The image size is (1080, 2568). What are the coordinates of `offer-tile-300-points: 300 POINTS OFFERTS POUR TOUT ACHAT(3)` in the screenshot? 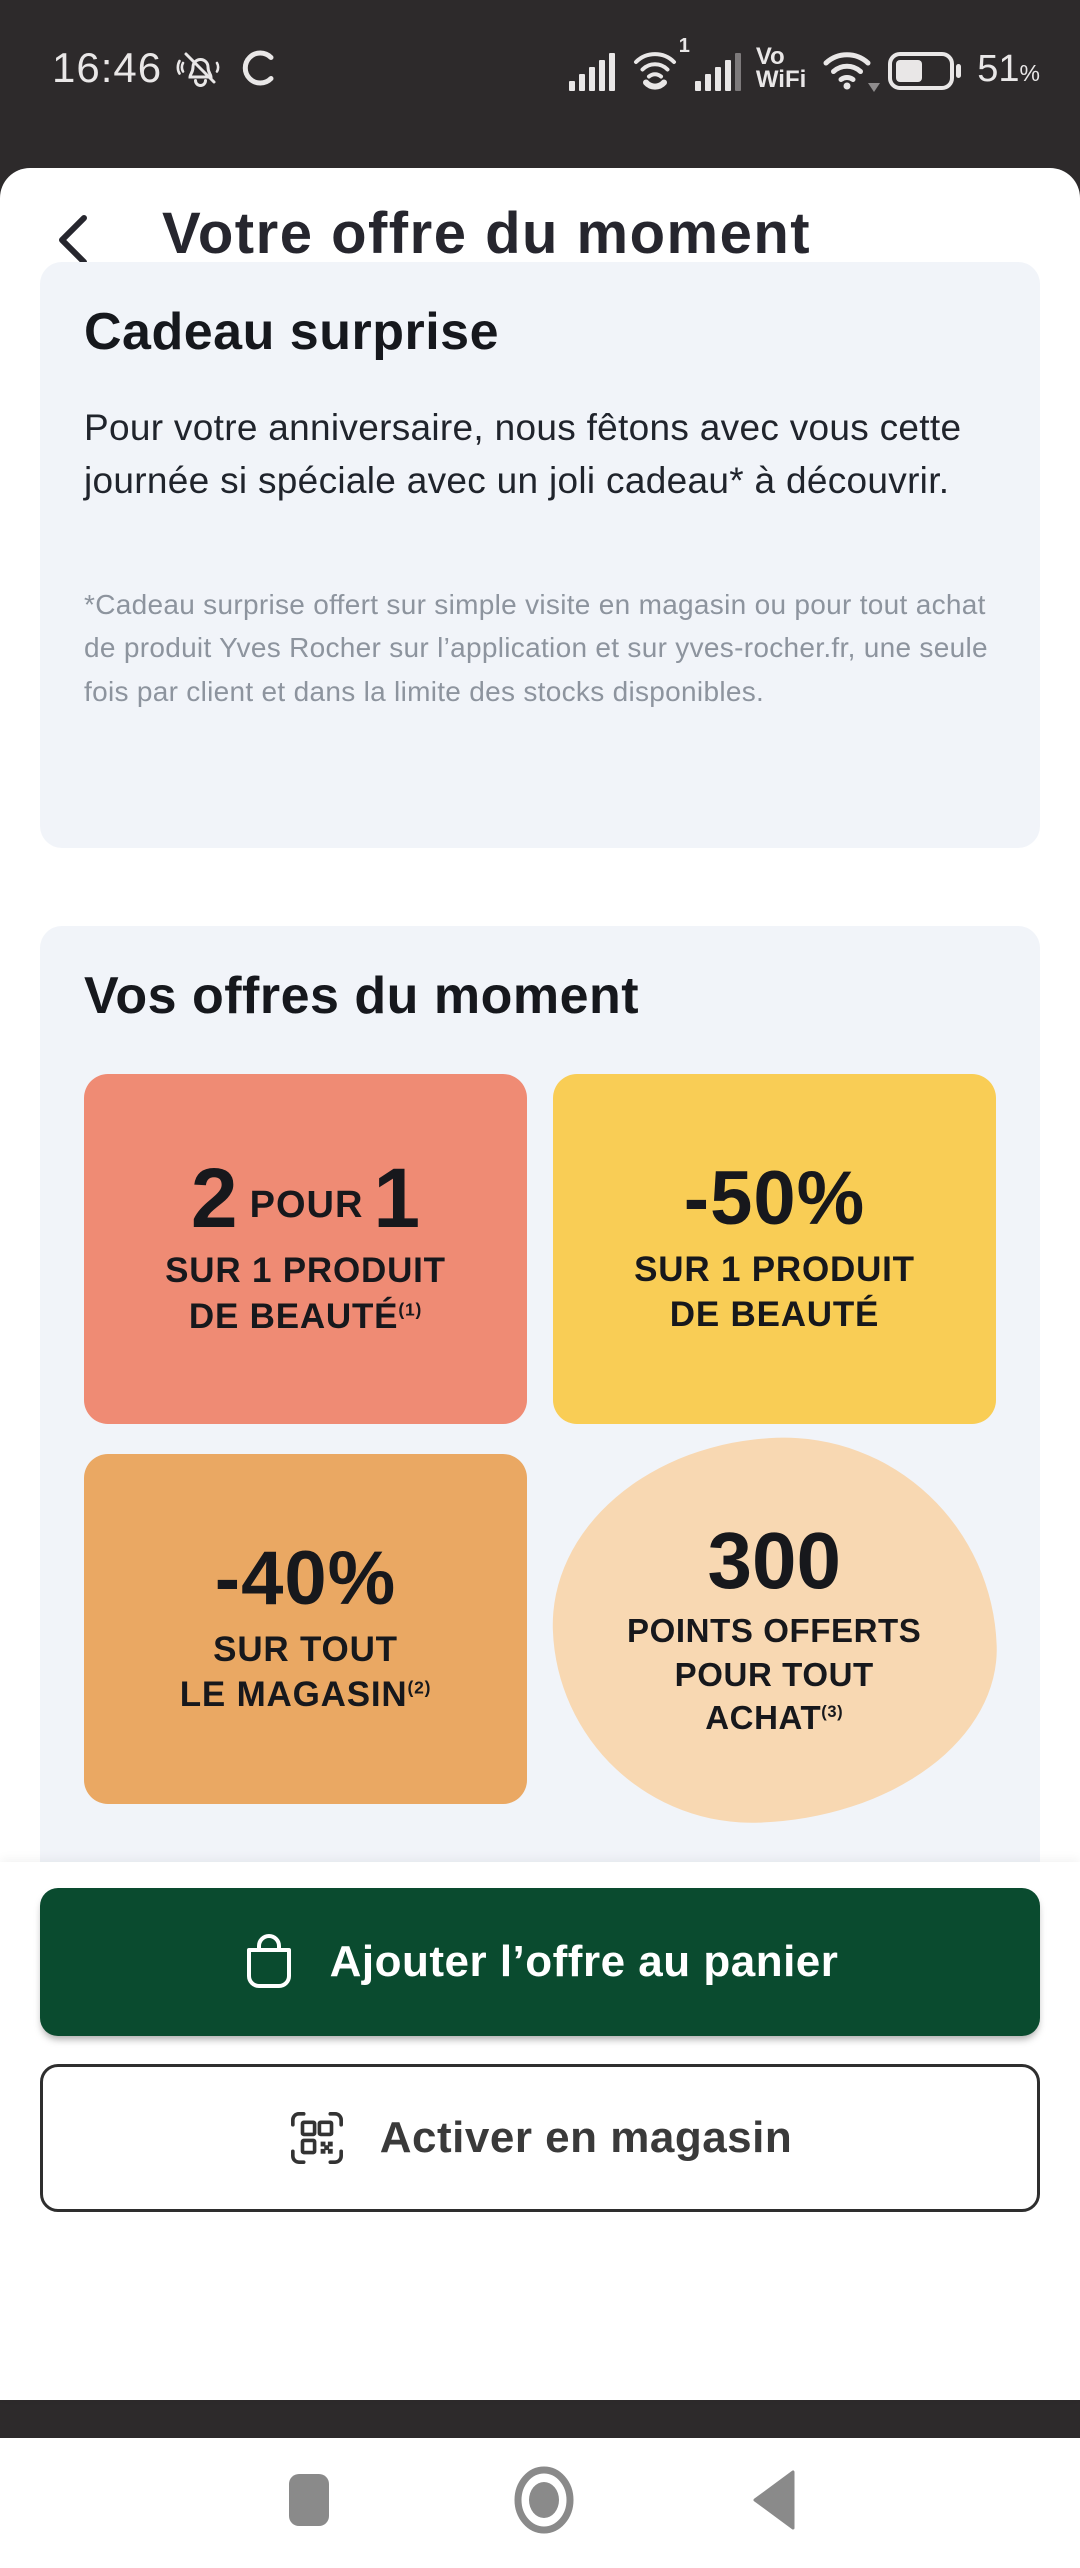 It's located at (774, 1630).